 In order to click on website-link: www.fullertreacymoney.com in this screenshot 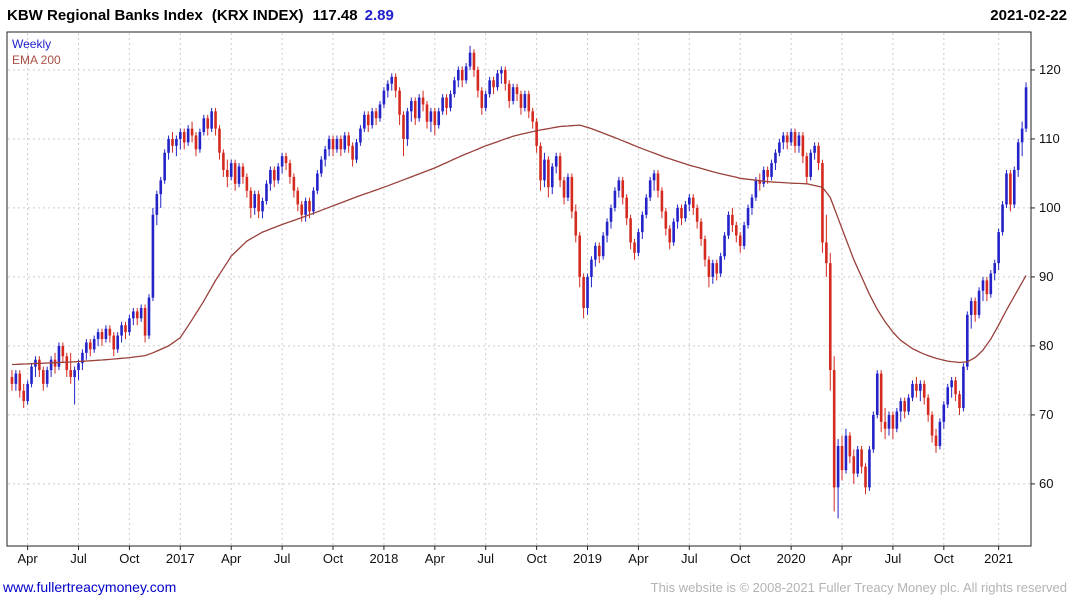, I will do `click(90, 587)`.